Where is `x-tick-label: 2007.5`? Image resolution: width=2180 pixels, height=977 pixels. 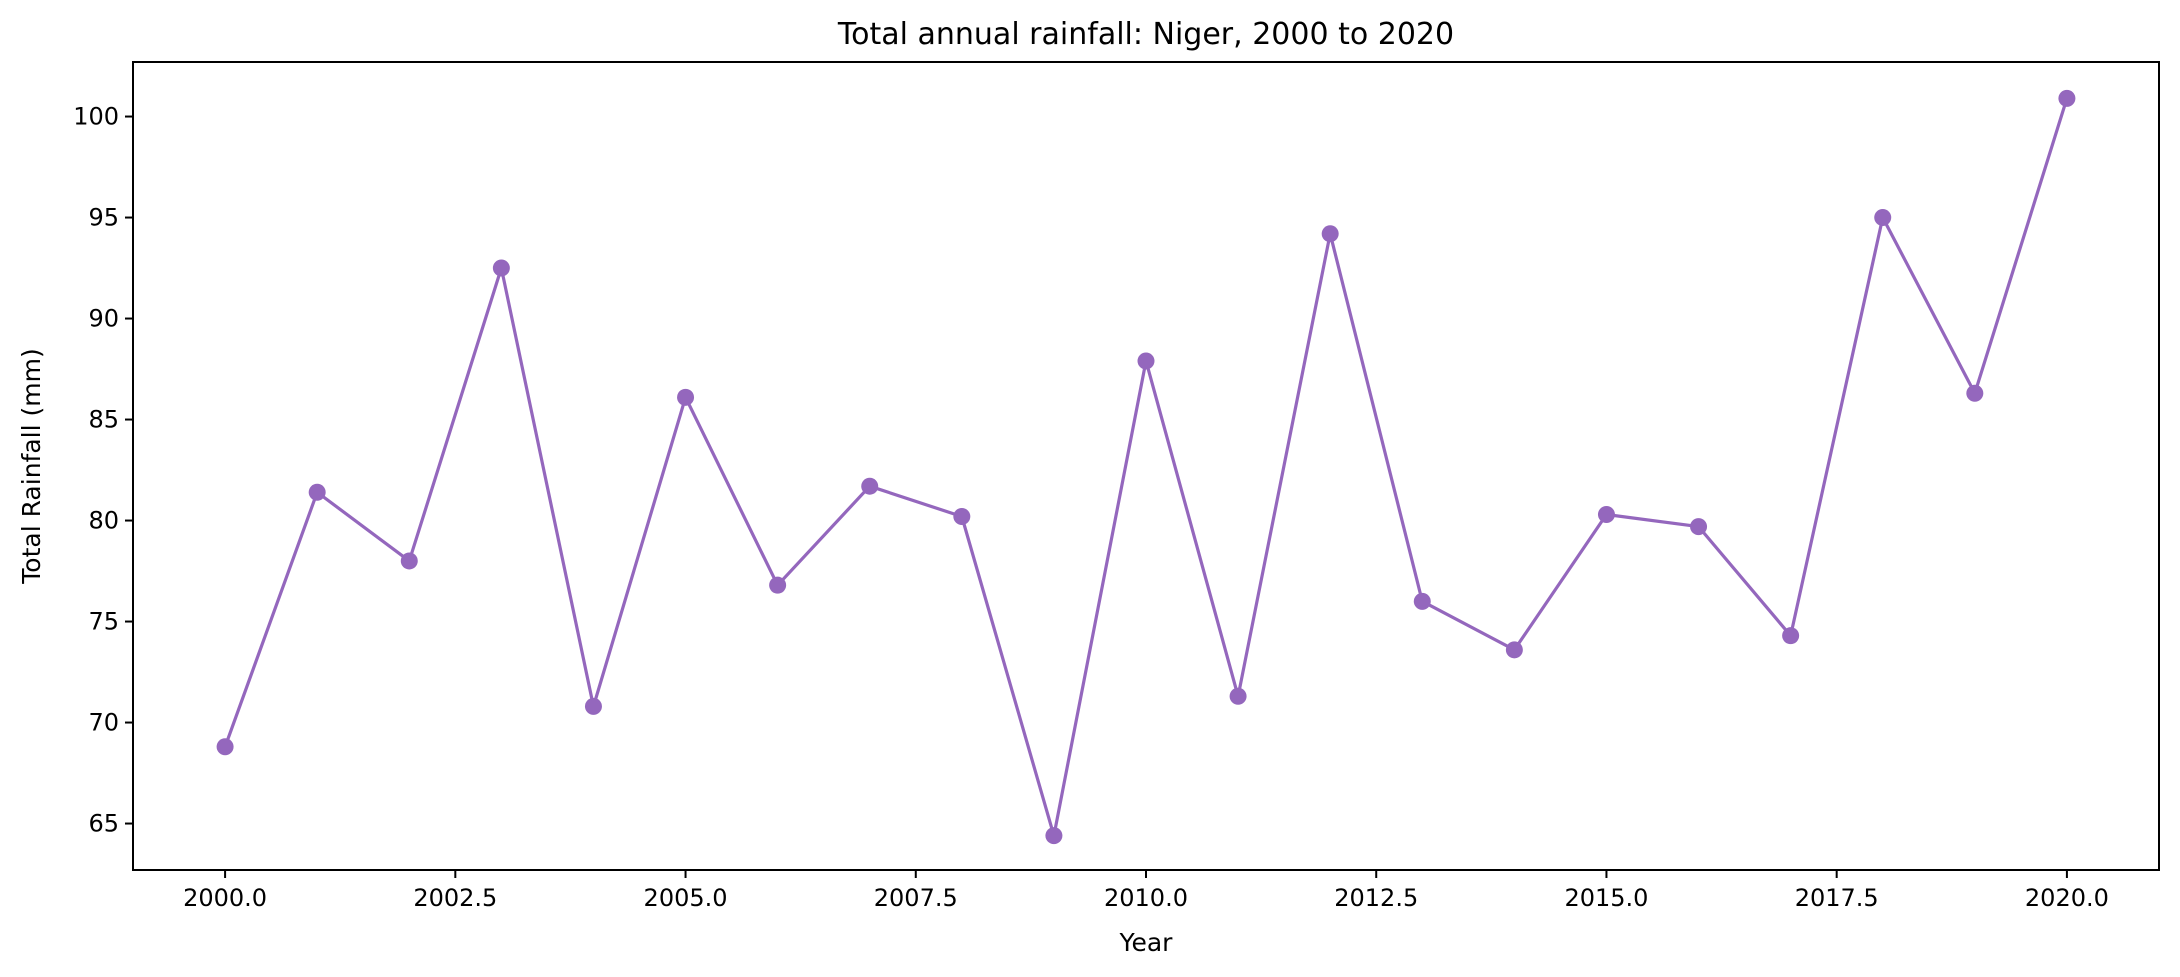
x-tick-label: 2007.5 is located at coordinates (916, 898).